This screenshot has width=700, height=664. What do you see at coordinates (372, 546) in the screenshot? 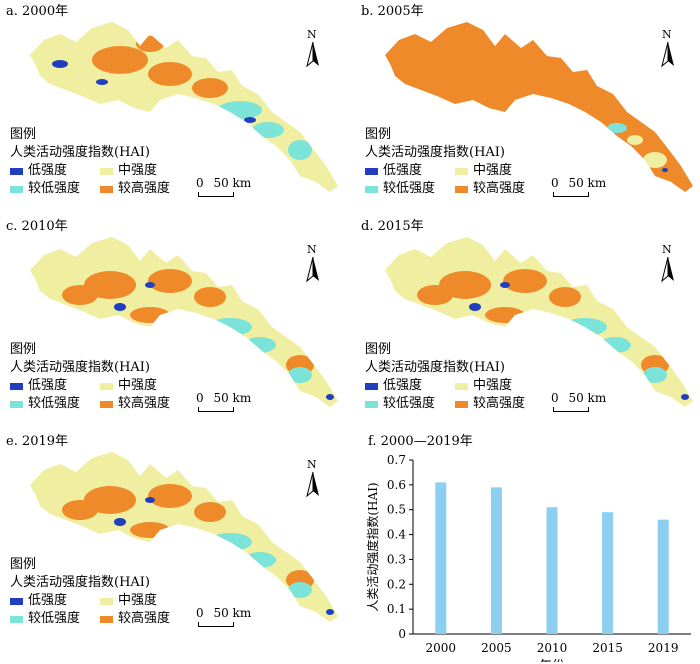
I see `y-axis-label: 人类活动强度指数(HAI)` at bounding box center [372, 546].